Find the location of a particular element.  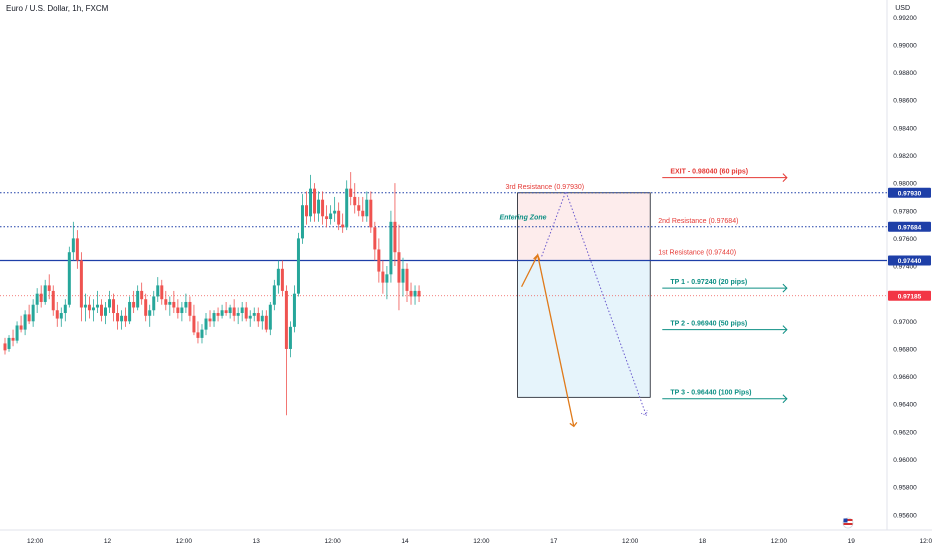

last-price-badge is located at coordinates (909, 295).